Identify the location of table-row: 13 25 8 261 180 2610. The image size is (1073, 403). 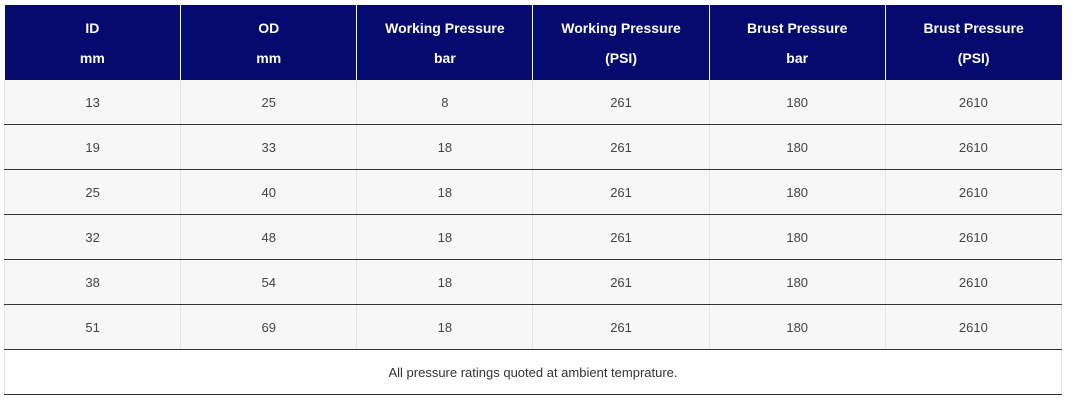
(533, 102).